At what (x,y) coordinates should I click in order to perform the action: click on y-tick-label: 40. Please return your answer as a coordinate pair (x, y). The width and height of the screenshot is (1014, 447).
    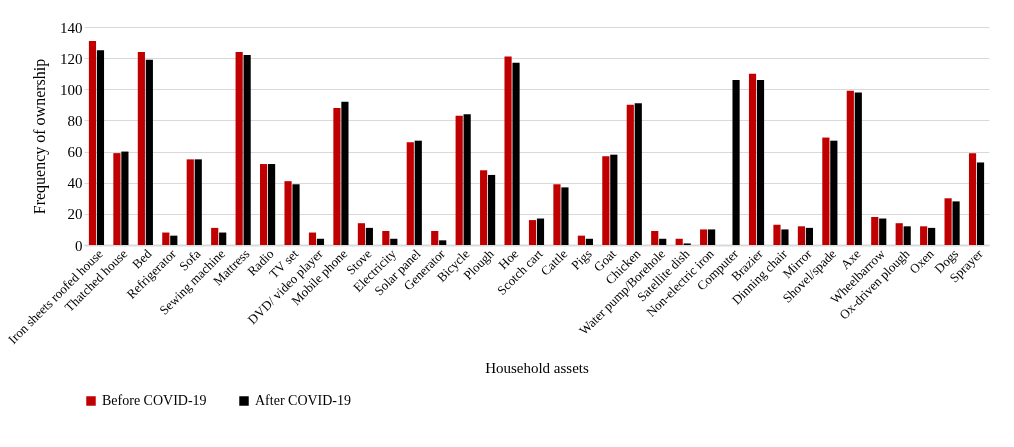
    Looking at the image, I should click on (75, 183).